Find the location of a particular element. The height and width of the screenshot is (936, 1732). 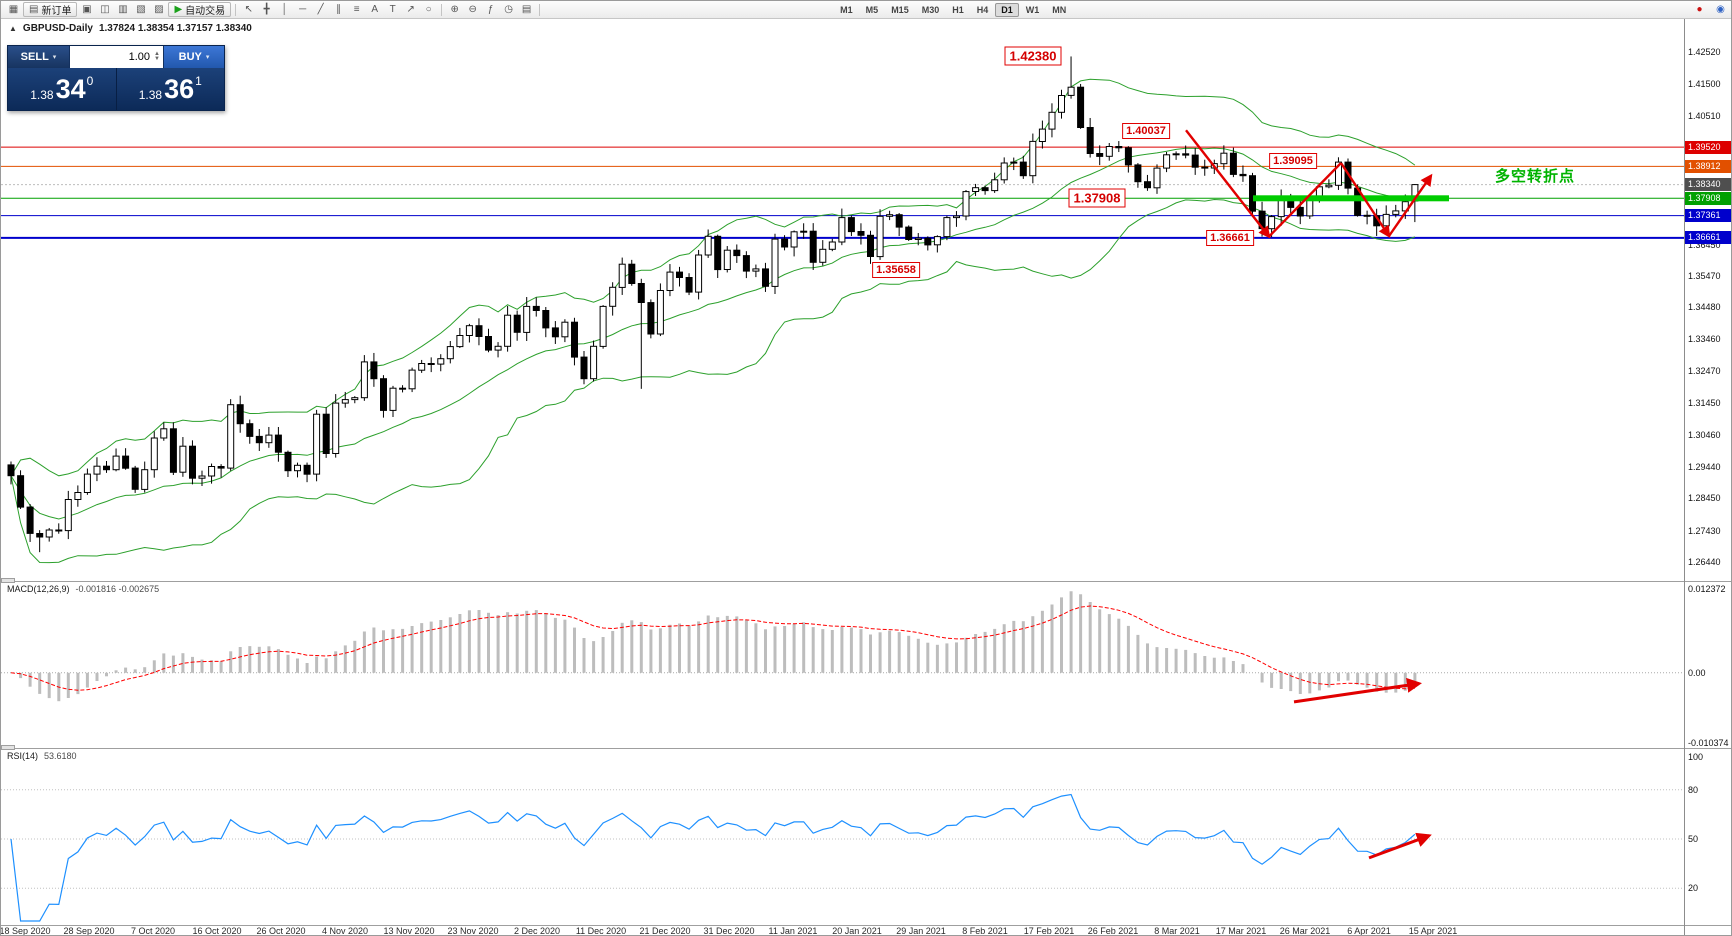

macd-label: MACD(12,26,9) -0.001816 -0.002675 is located at coordinates (83, 589).